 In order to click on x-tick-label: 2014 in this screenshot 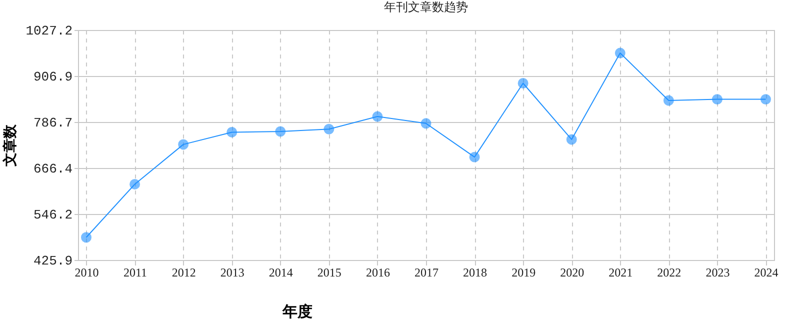, I will do `click(280, 273)`.